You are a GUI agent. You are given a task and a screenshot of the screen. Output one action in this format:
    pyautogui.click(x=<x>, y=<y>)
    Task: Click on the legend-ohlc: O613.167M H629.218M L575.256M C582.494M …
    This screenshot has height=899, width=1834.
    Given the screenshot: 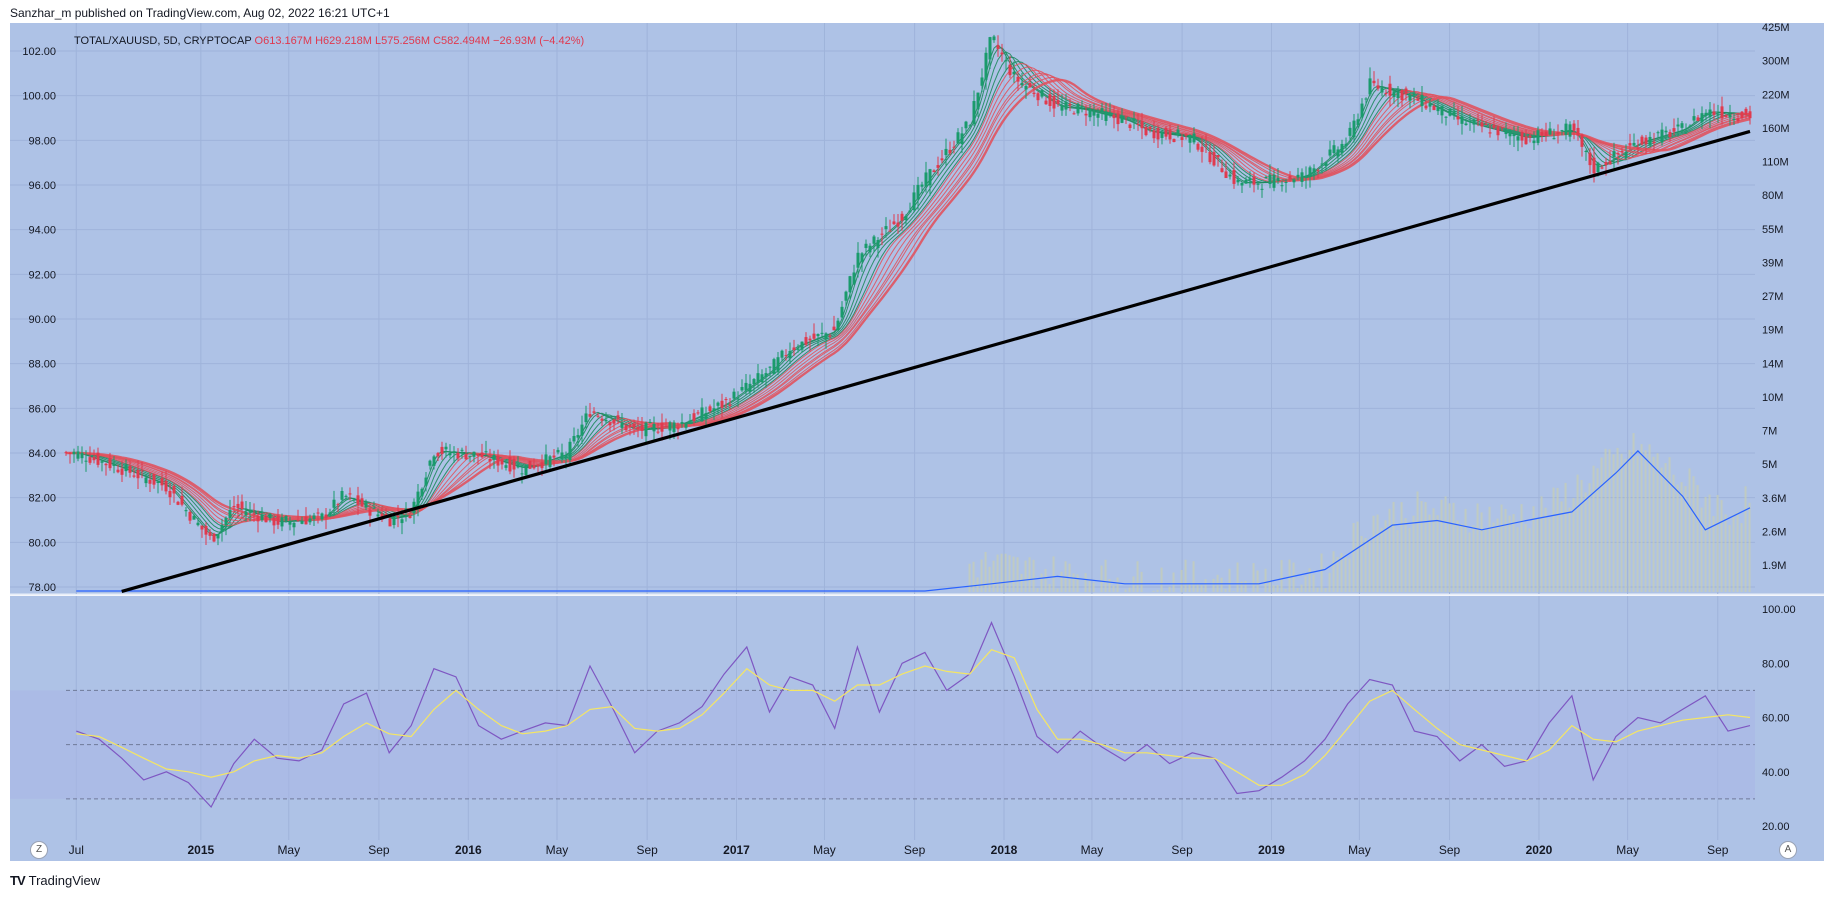 What is the action you would take?
    pyautogui.click(x=419, y=41)
    